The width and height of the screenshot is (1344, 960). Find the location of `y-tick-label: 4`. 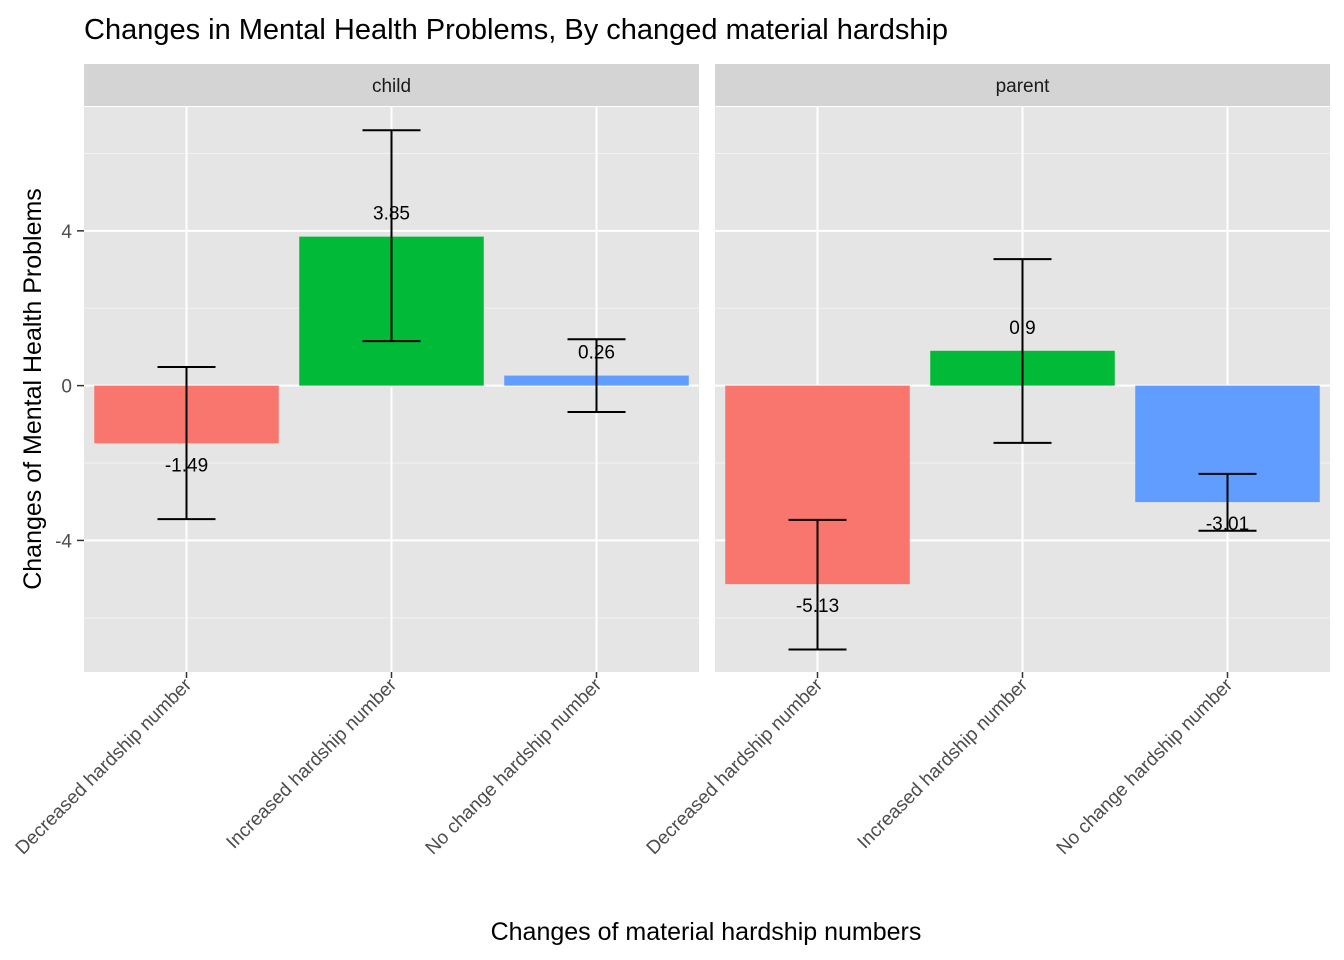

y-tick-label: 4 is located at coordinates (66, 232).